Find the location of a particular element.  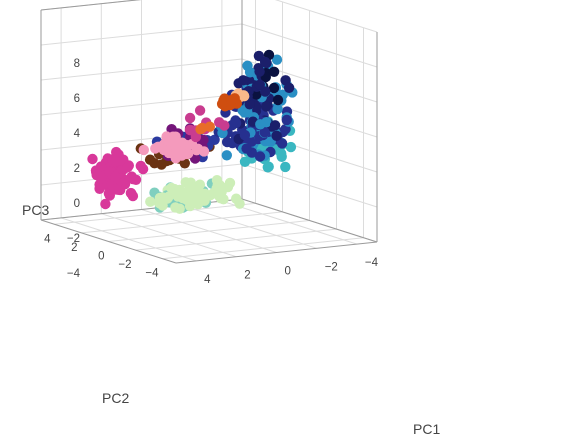

z-tick-label: 0 is located at coordinates (77, 204).